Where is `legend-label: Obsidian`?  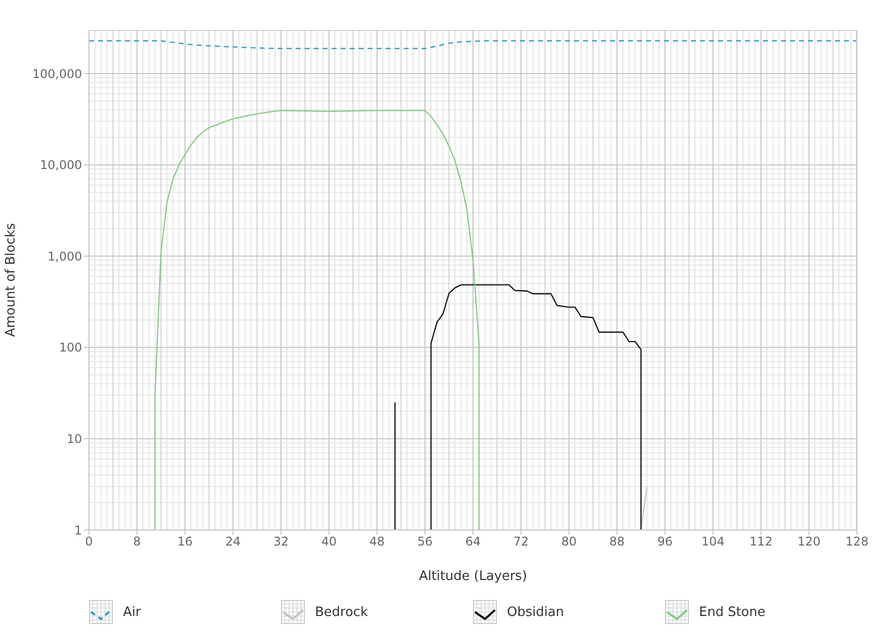
legend-label: Obsidian is located at coordinates (535, 612).